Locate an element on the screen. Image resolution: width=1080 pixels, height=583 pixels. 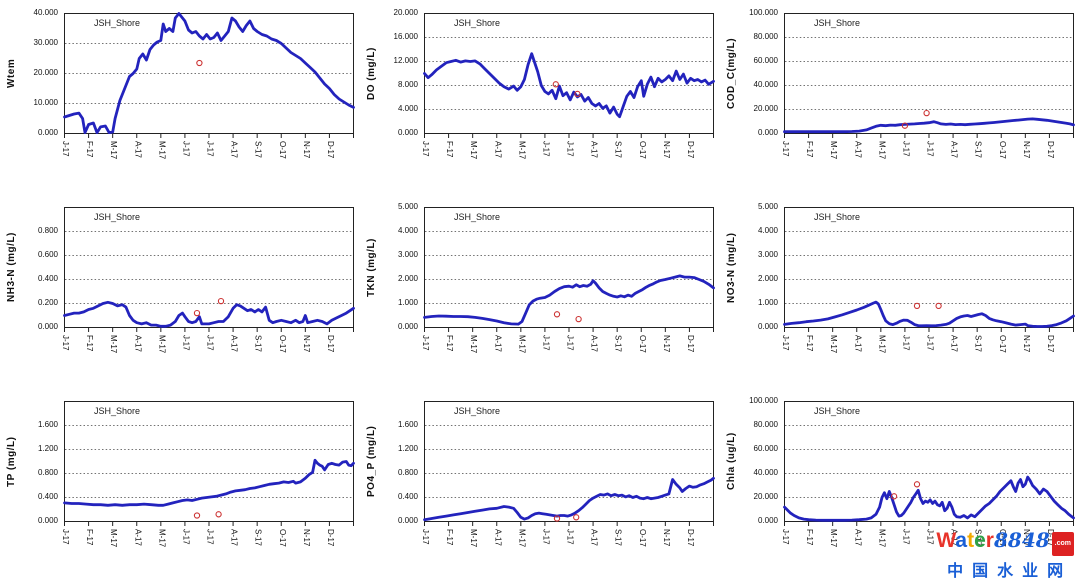
watermark: Water8848 .com 中国水业网 is located at coordinates (1005, 555).